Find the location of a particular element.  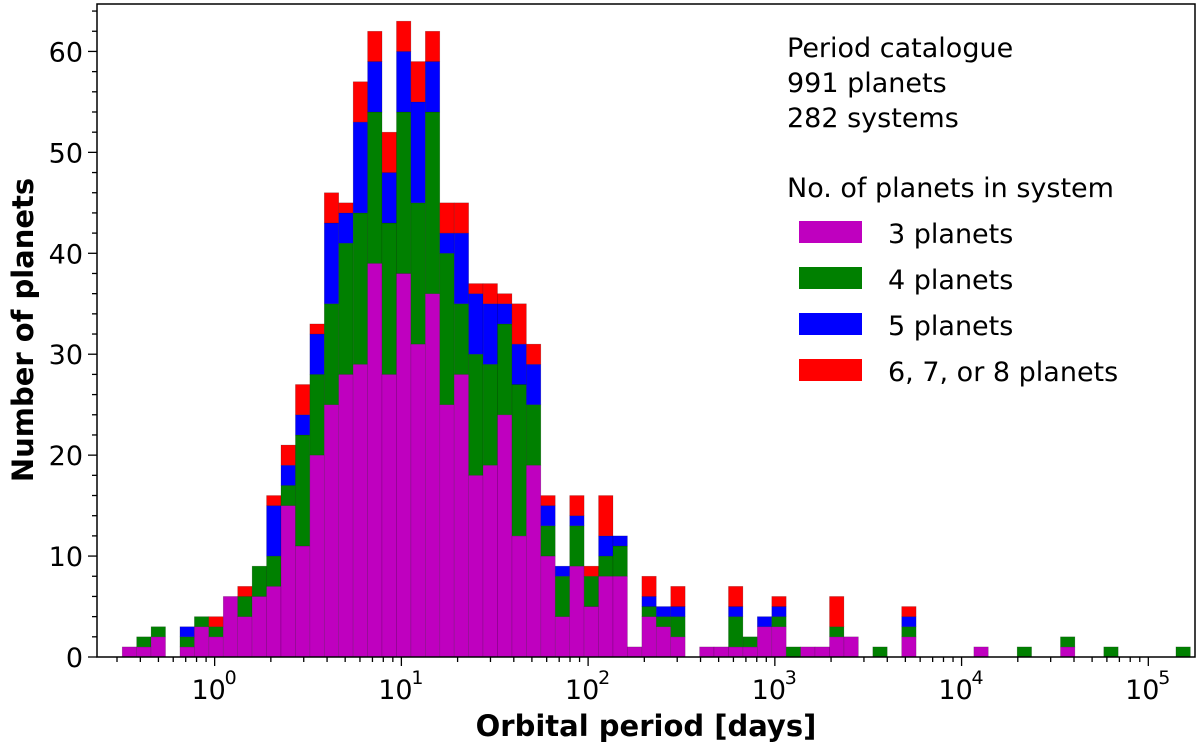

legend-entry: 3 planets is located at coordinates (906, 234).